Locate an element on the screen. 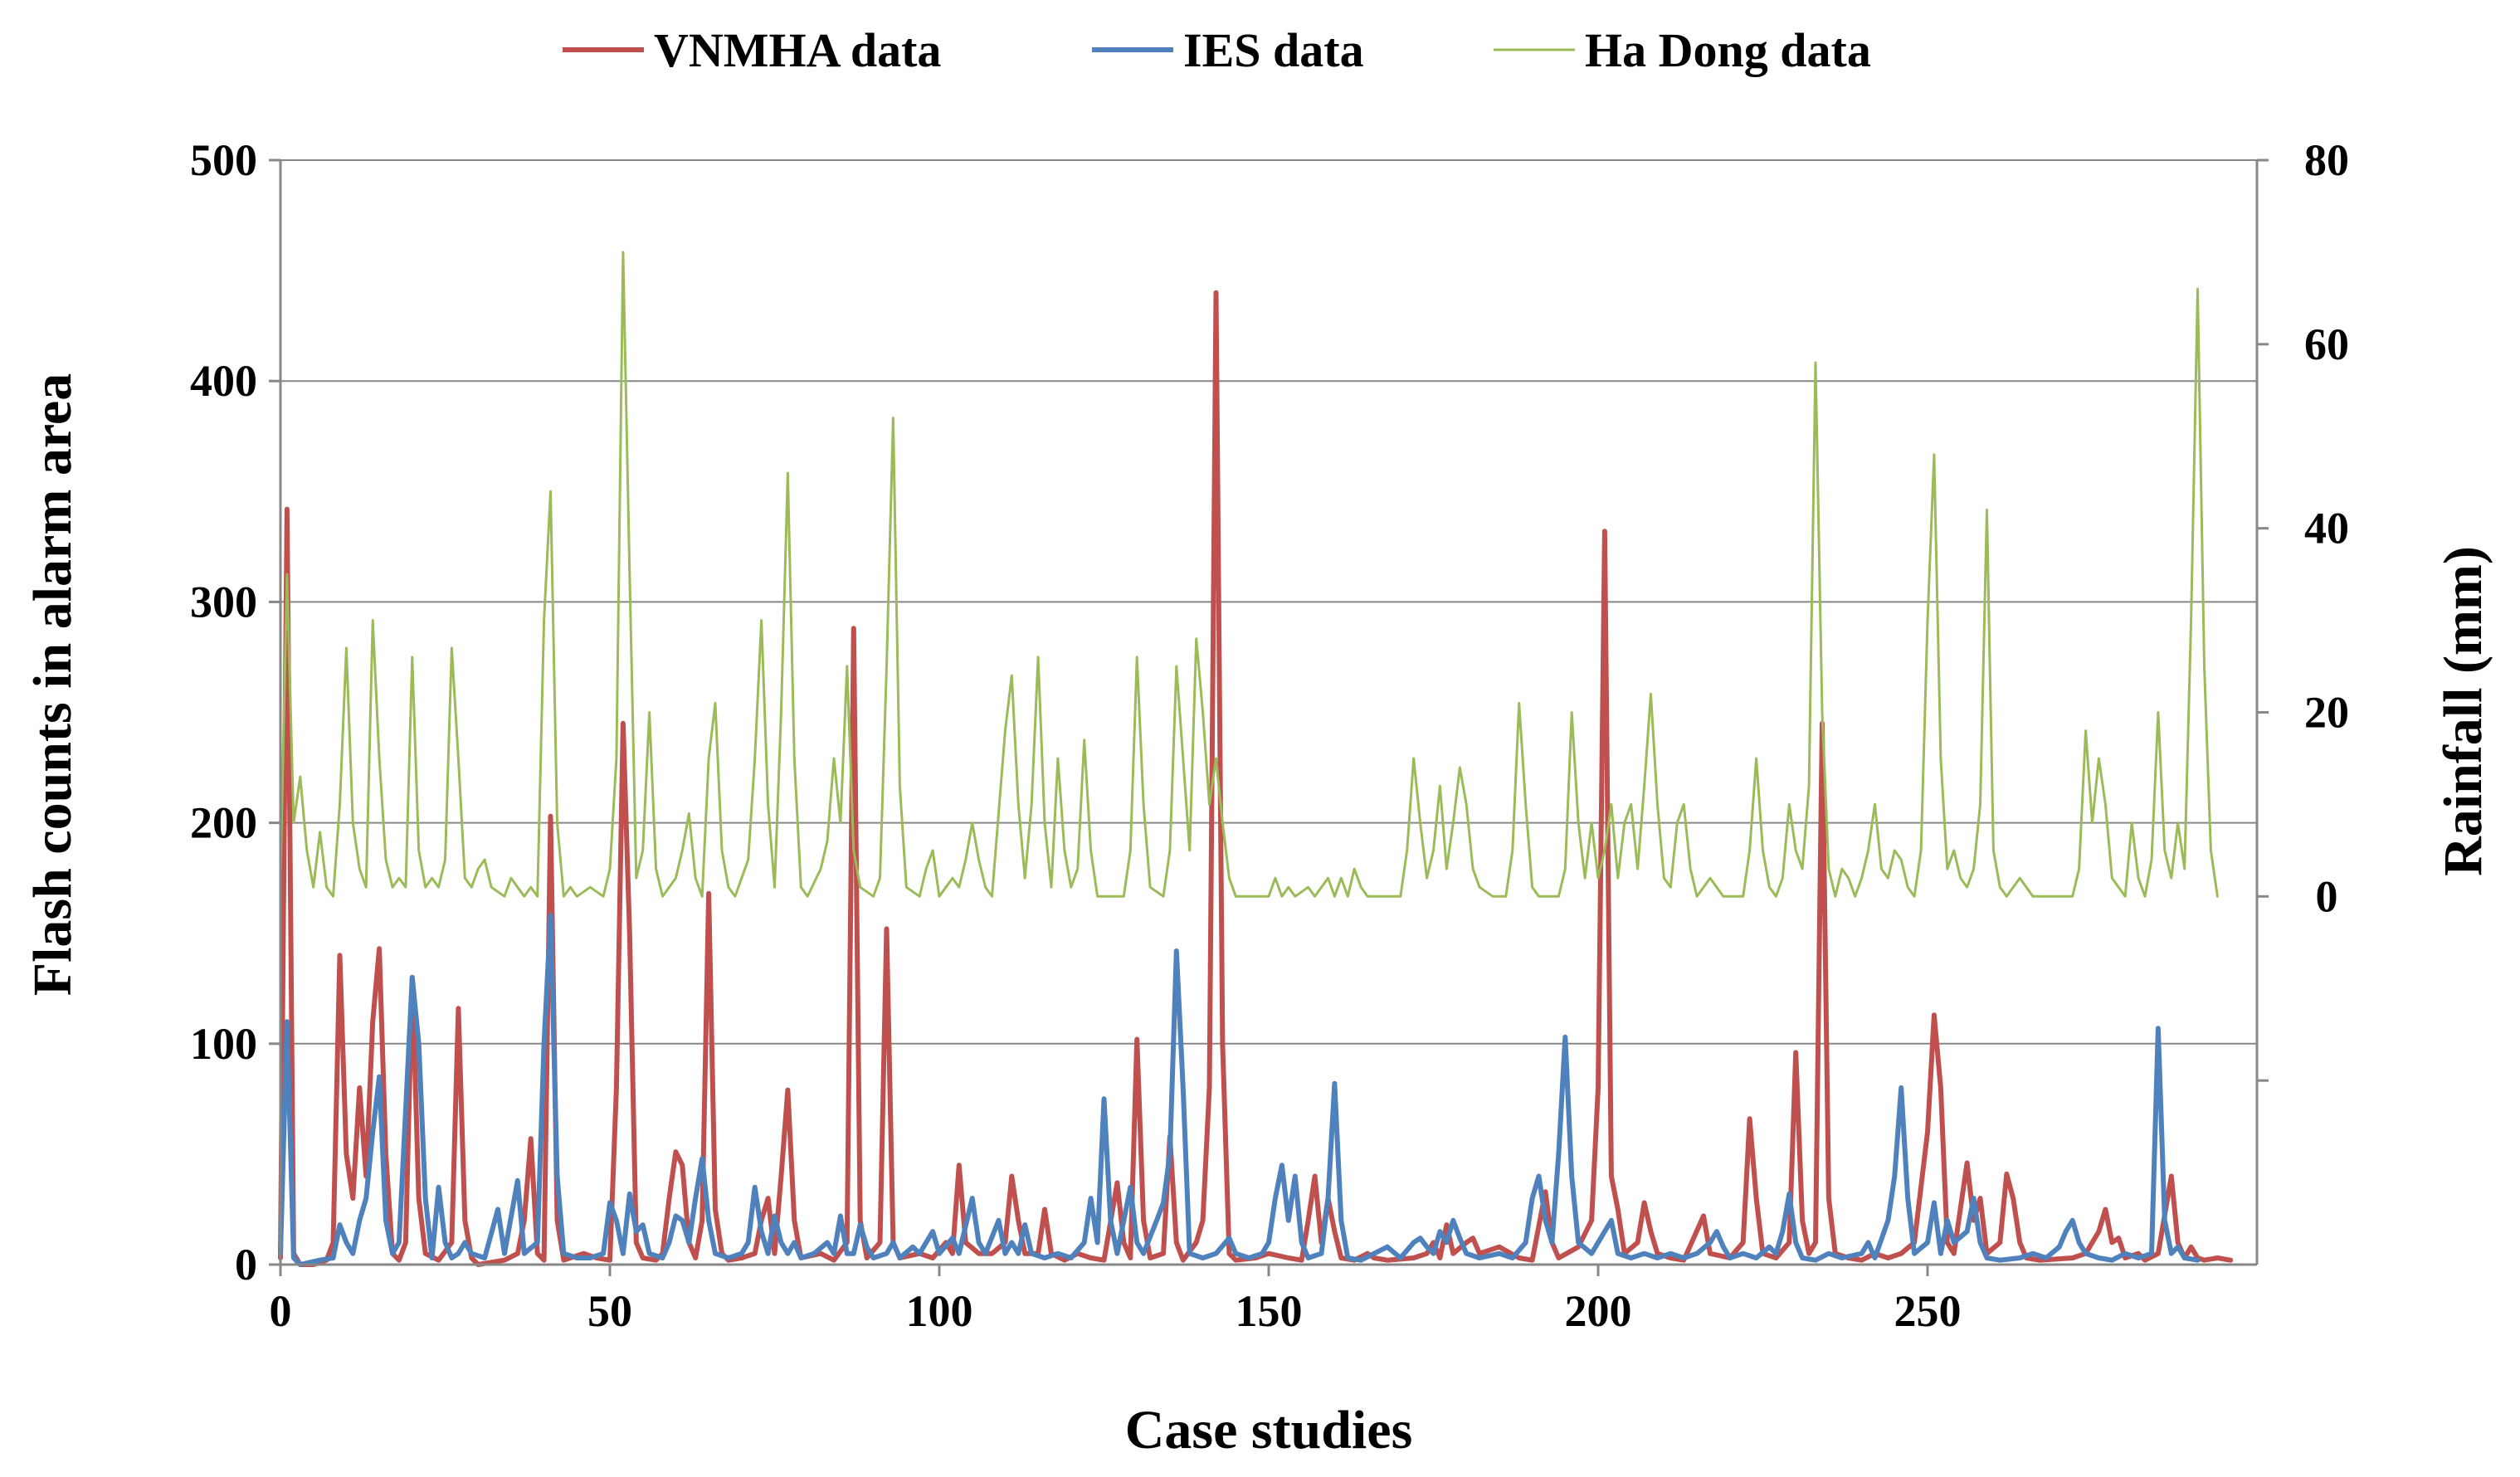 Image resolution: width=2520 pixels, height=1477 pixels. y-right-tick-label-40: 40 is located at coordinates (2326, 528).